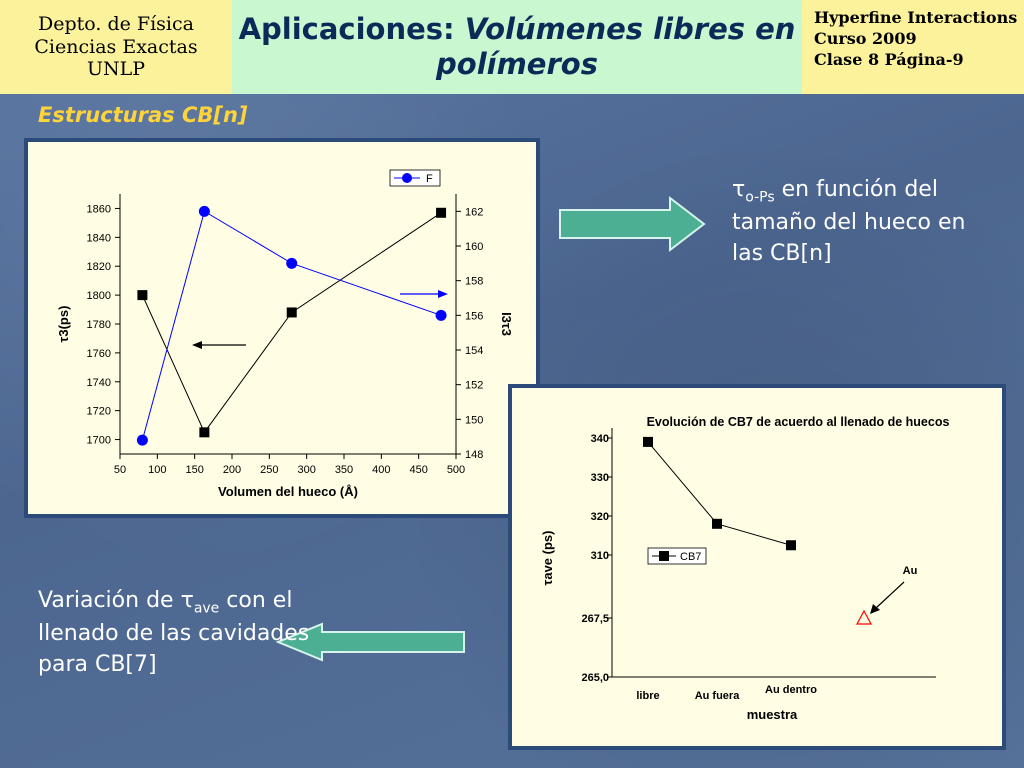 The image size is (1024, 768). I want to click on series-line-cb7, so click(719, 493).